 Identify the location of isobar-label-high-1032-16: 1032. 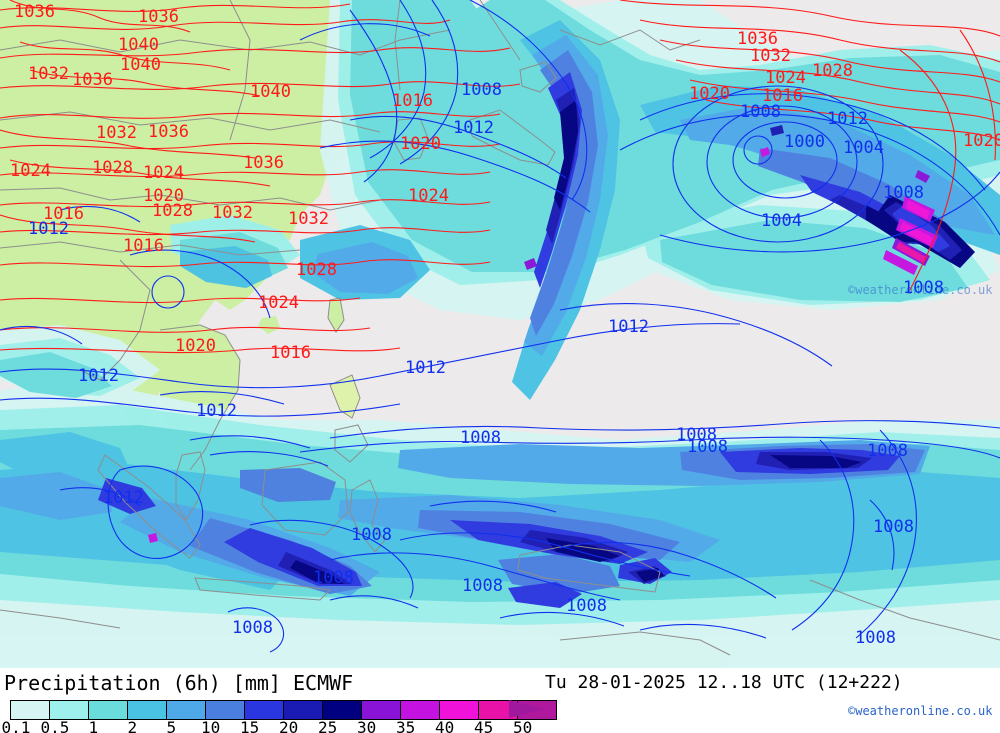
(308, 219).